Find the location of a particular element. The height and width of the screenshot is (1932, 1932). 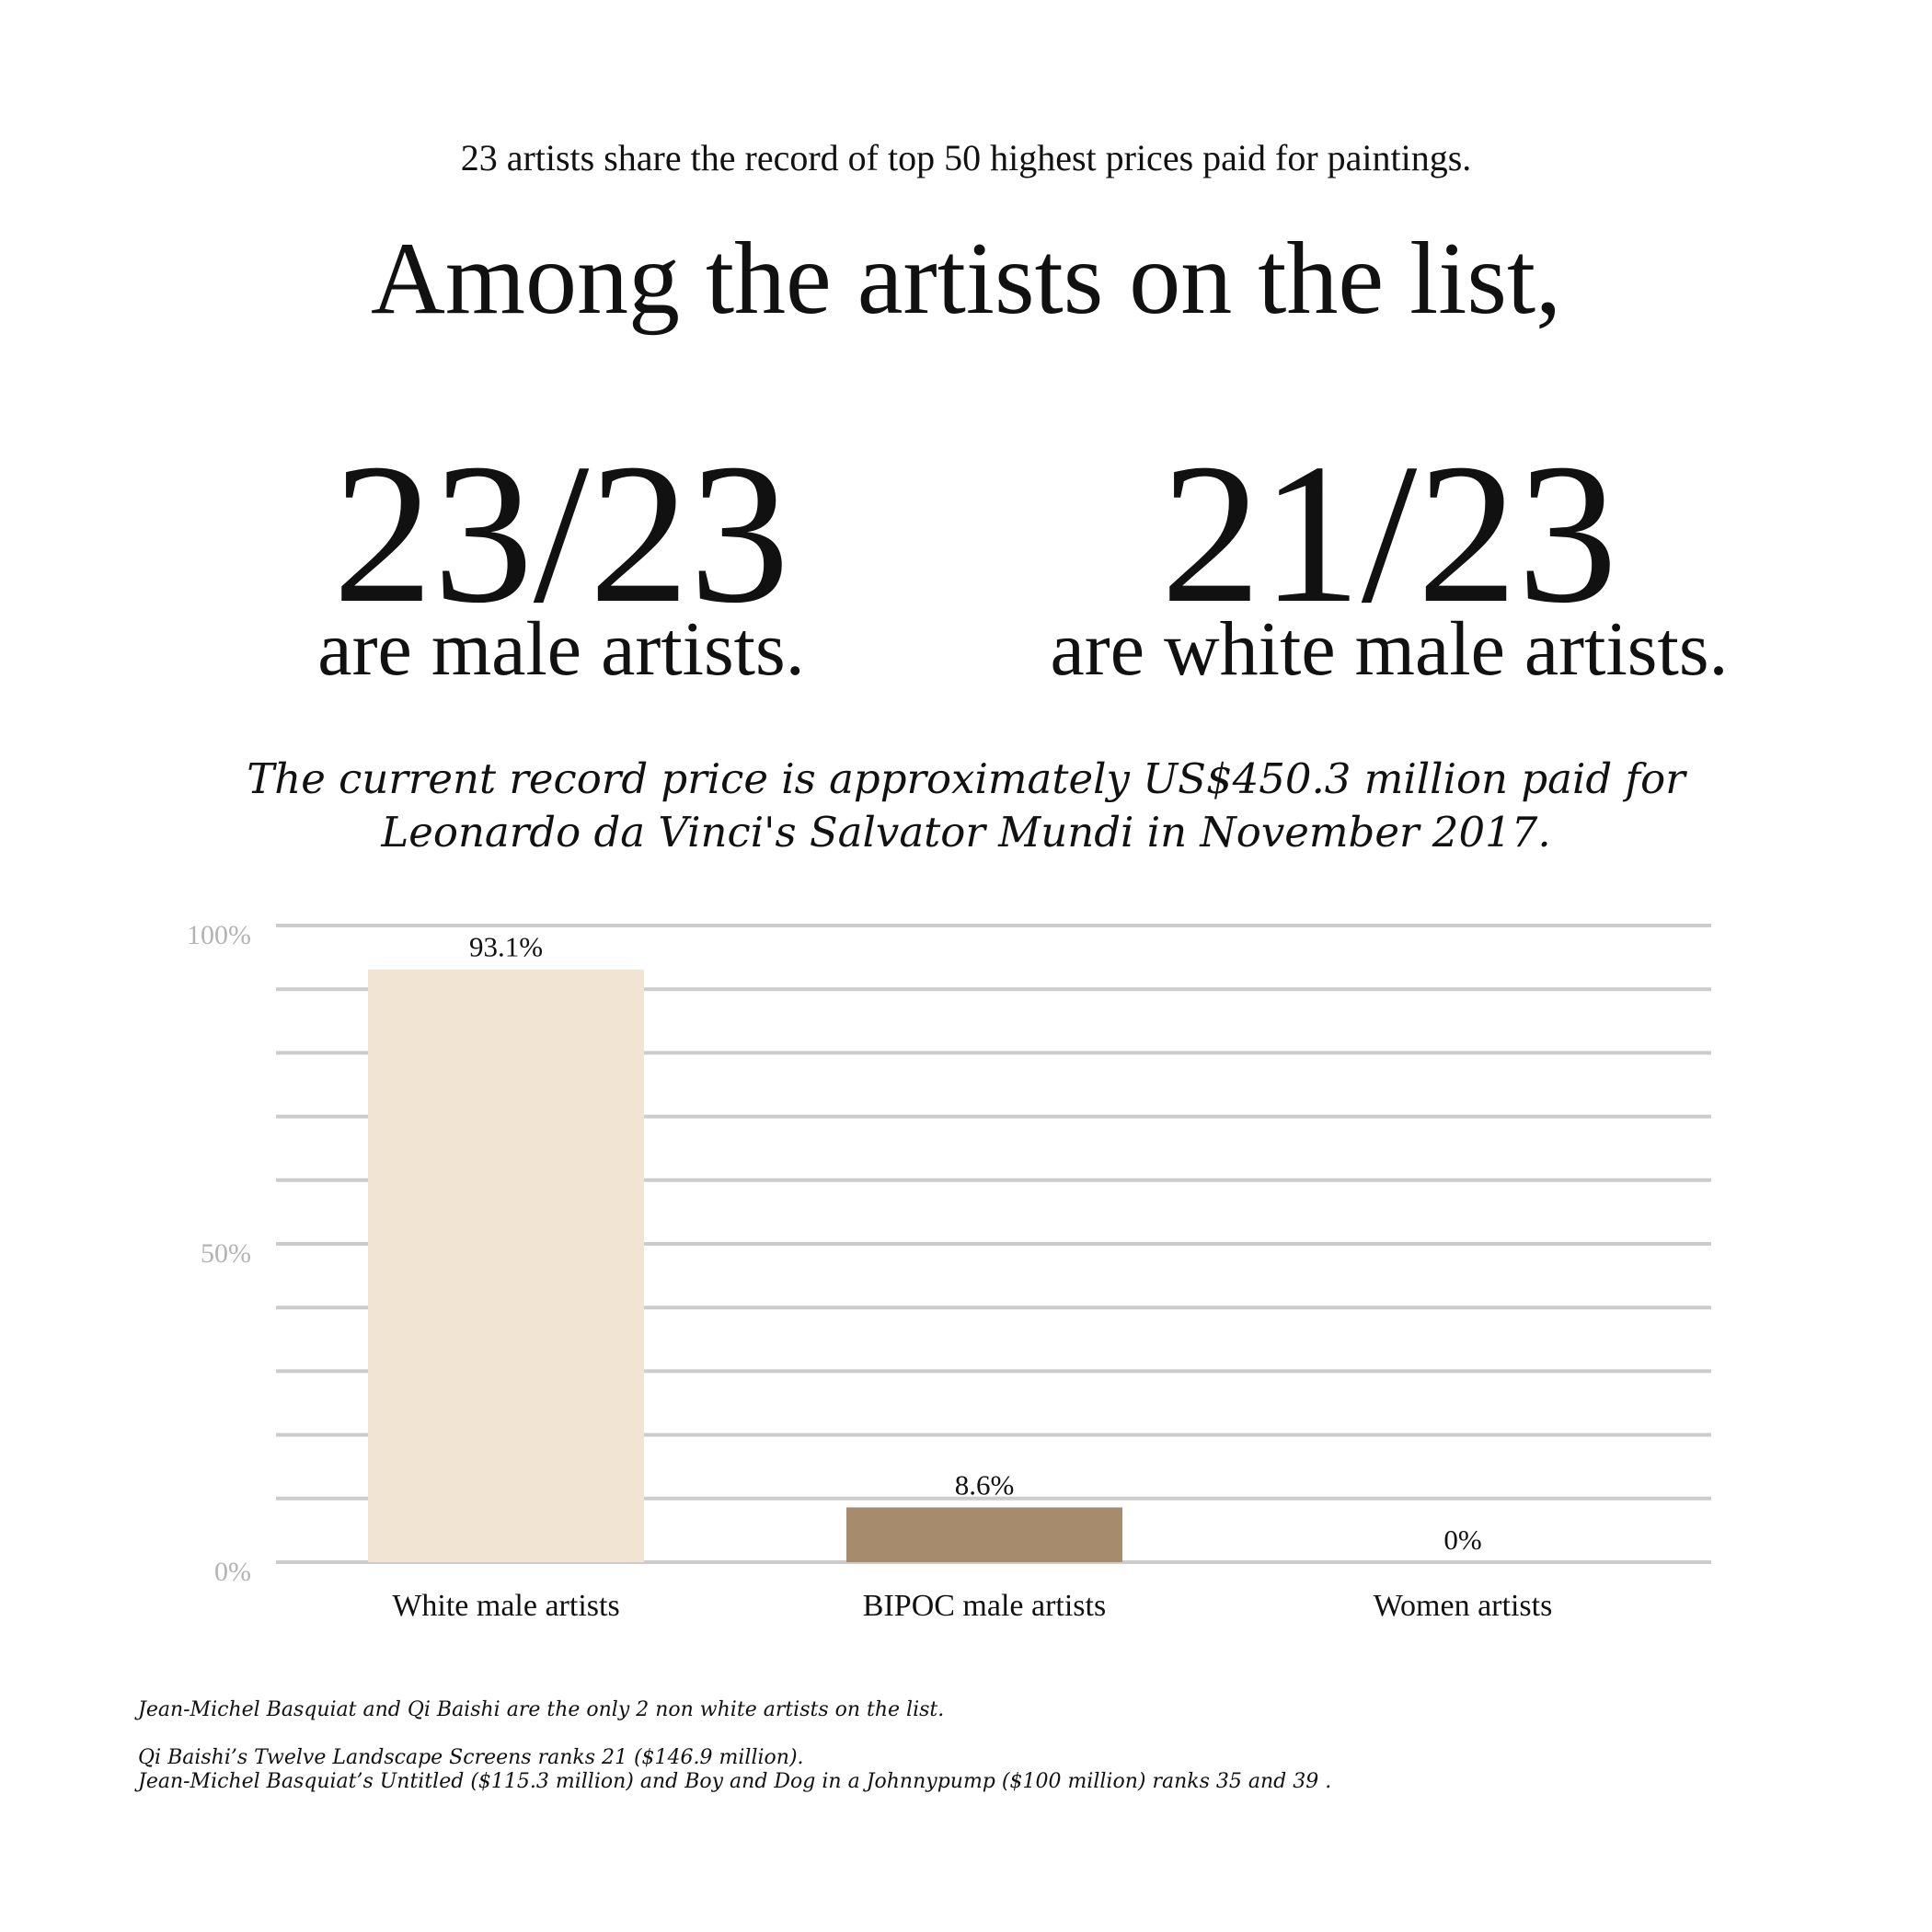

y-tick-label: 50% is located at coordinates (226, 1253).